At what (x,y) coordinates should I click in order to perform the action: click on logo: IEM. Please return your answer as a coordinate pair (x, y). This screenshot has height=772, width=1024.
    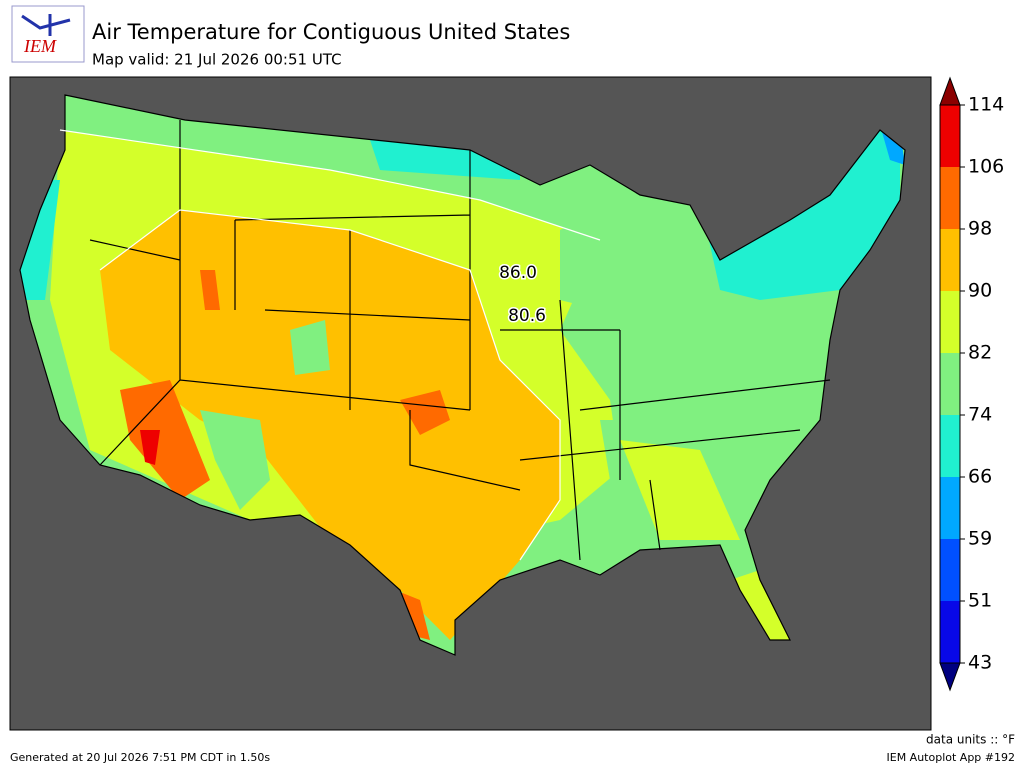
    Looking at the image, I should click on (48, 34).